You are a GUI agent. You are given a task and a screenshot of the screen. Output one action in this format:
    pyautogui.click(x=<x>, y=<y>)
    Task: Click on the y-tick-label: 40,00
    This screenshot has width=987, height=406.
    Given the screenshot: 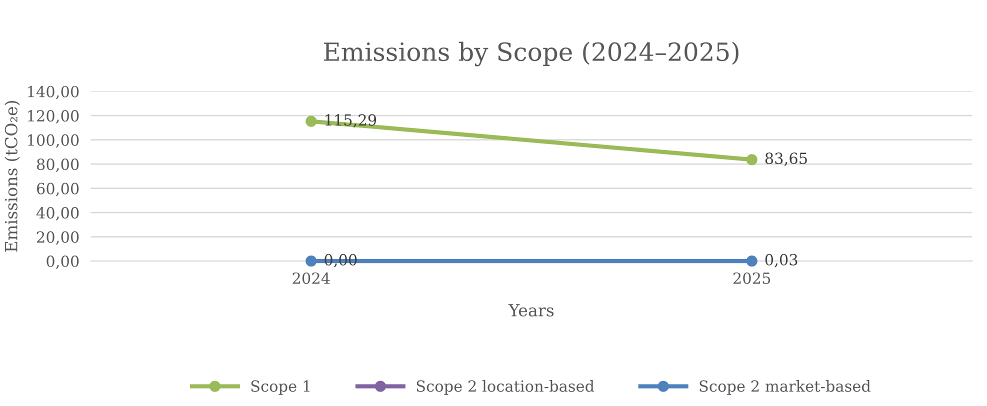 What is the action you would take?
    pyautogui.click(x=57, y=213)
    